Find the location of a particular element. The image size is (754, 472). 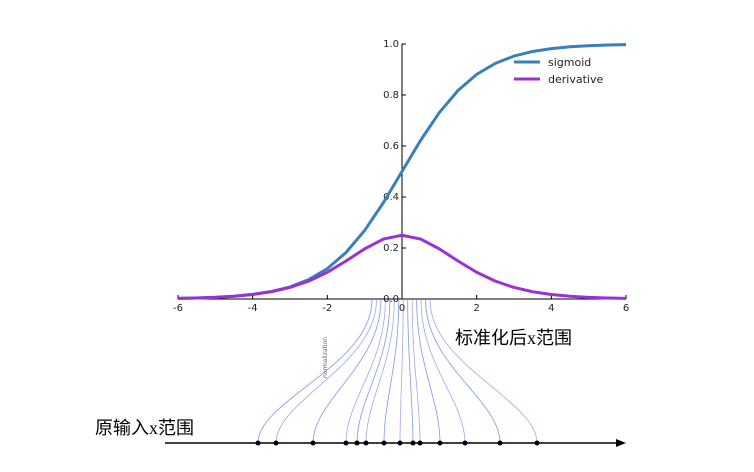

x-tick-label: -2 is located at coordinates (327, 308).